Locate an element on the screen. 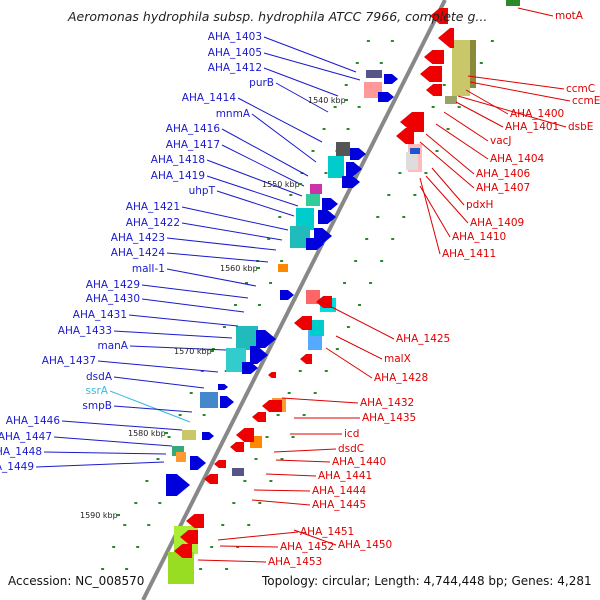 The width and height of the screenshot is (600, 600). gene-label-ccme: ccmE is located at coordinates (586, 101).